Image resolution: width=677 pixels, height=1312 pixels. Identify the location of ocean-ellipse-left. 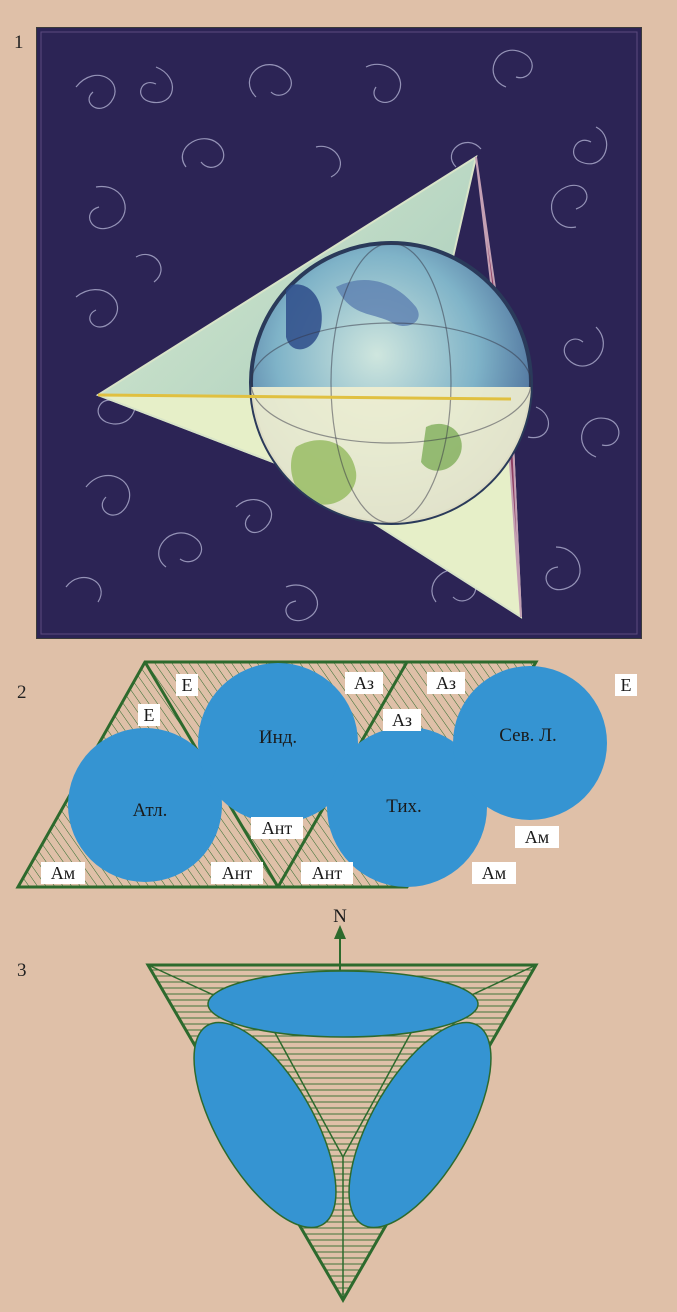
(265, 1125).